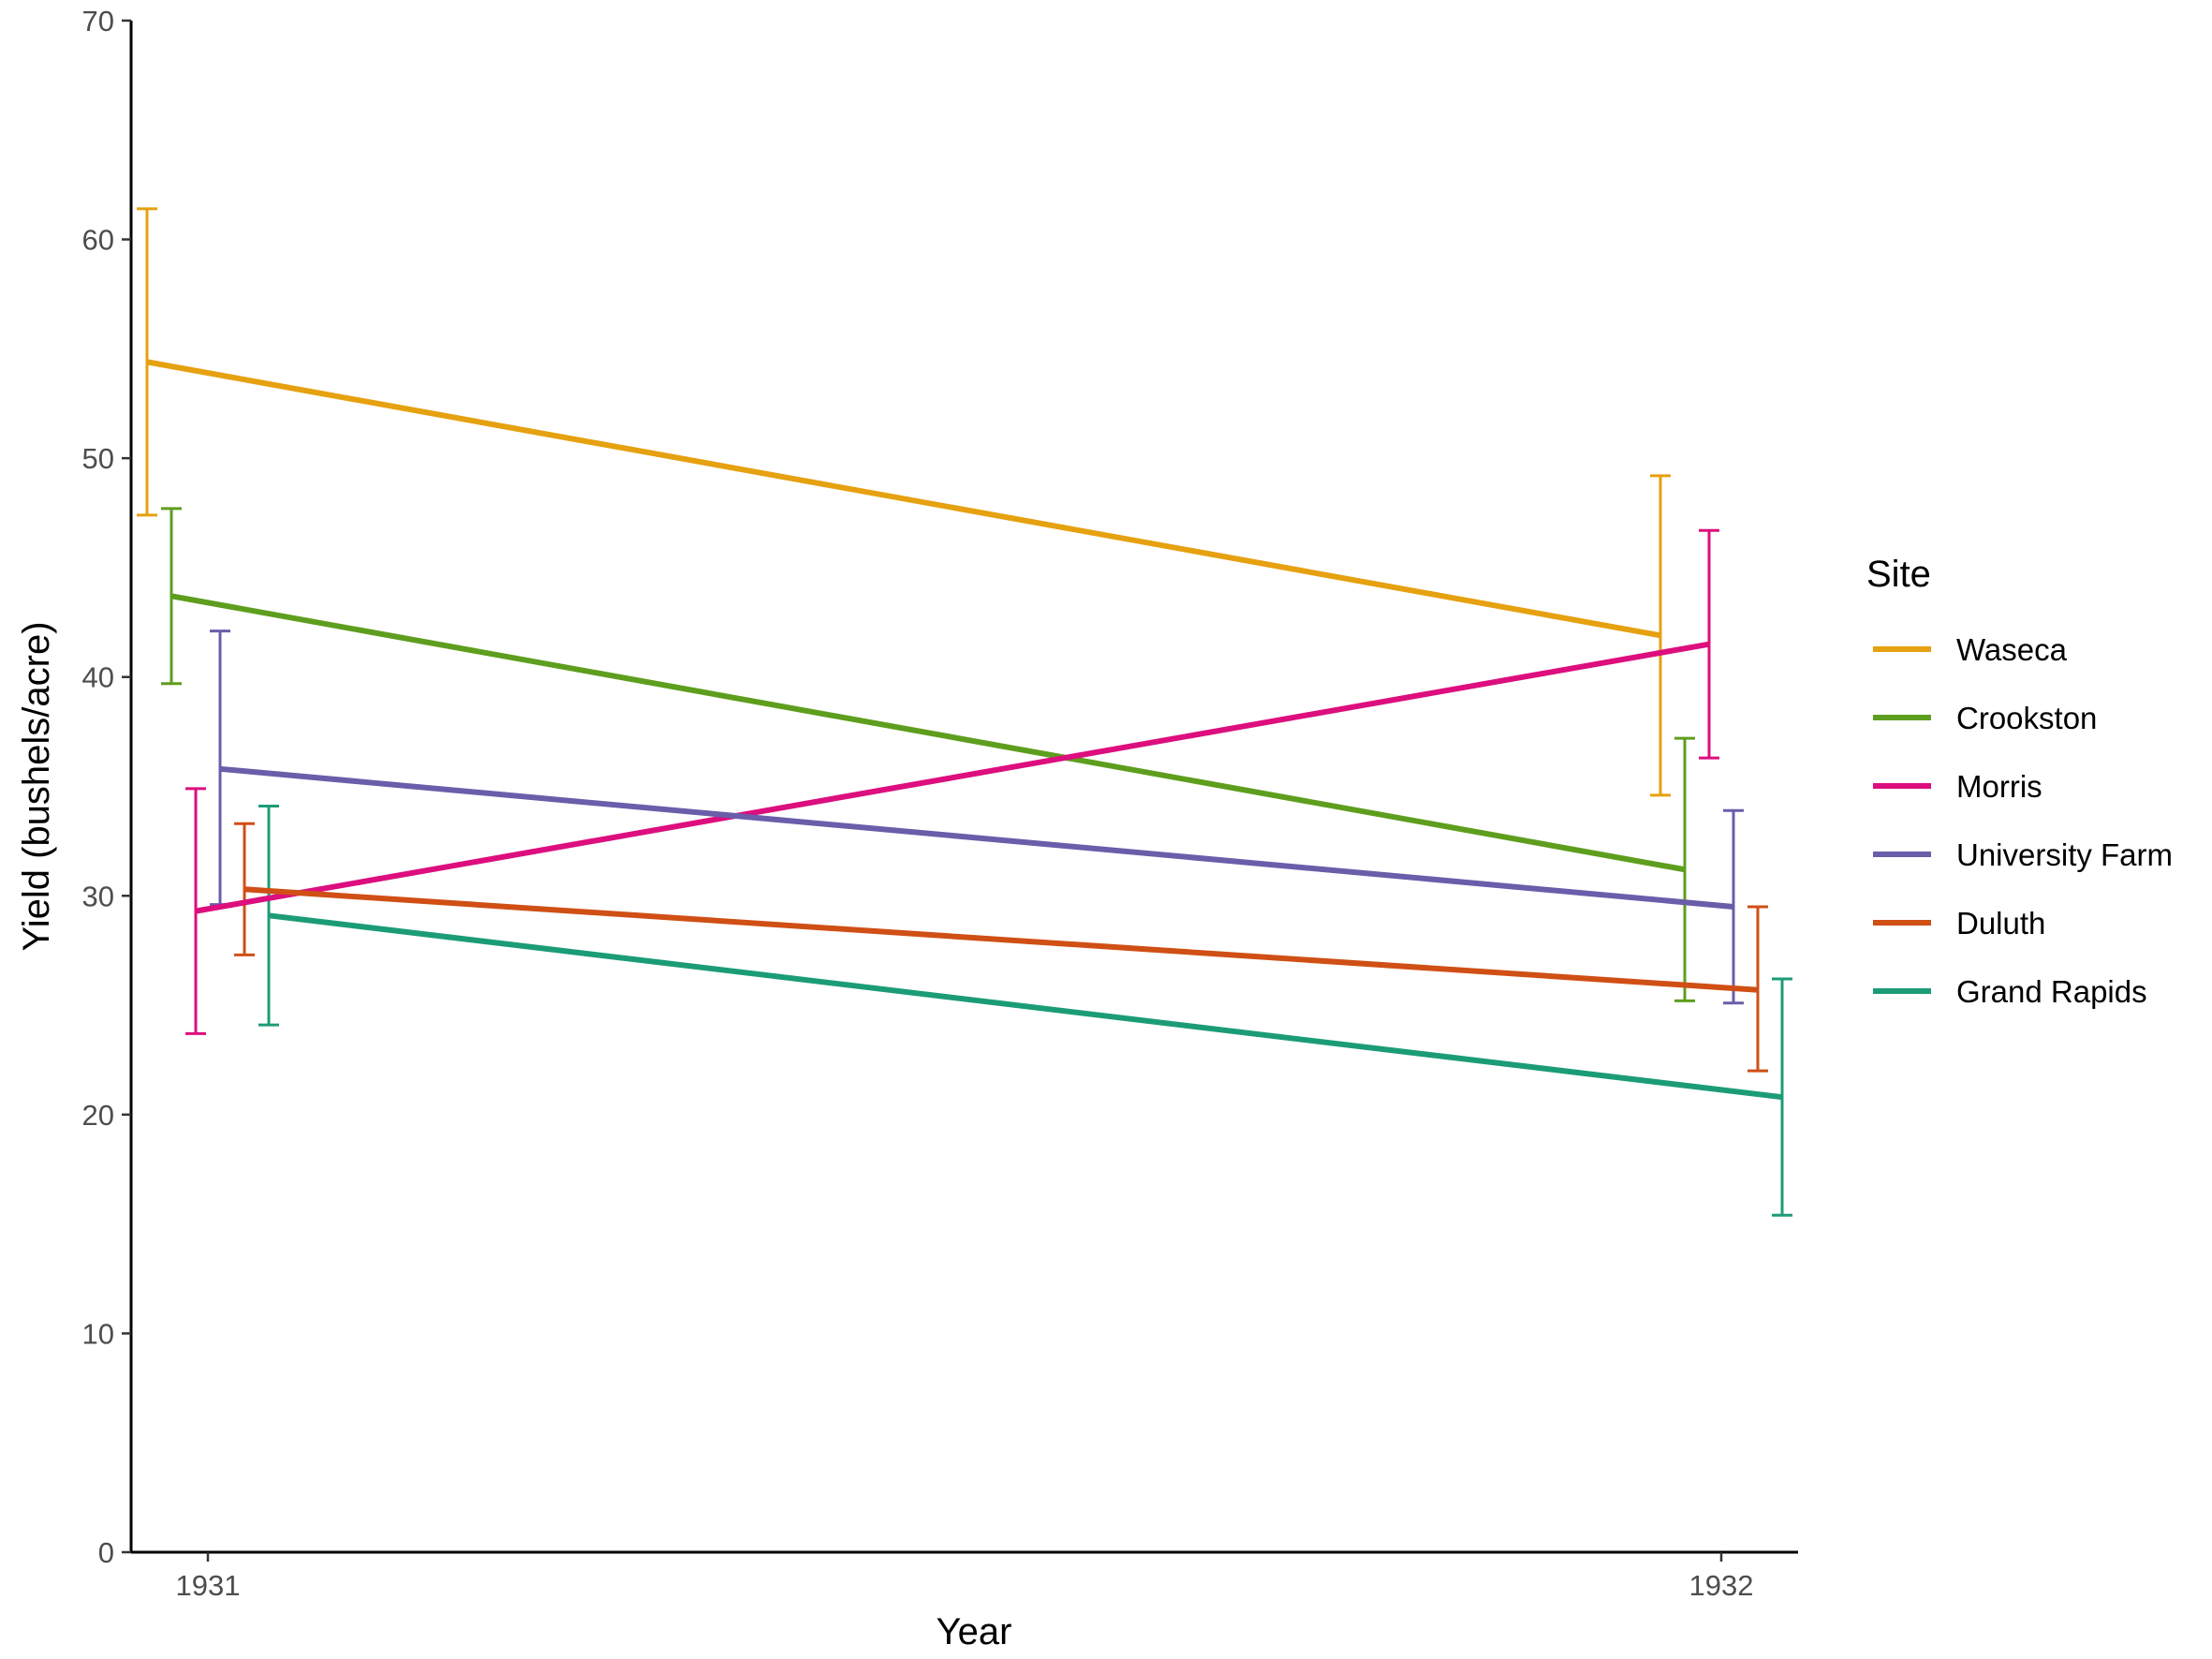 This screenshot has height=1659, width=2212. I want to click on y-tick-label: 0, so click(106, 1553).